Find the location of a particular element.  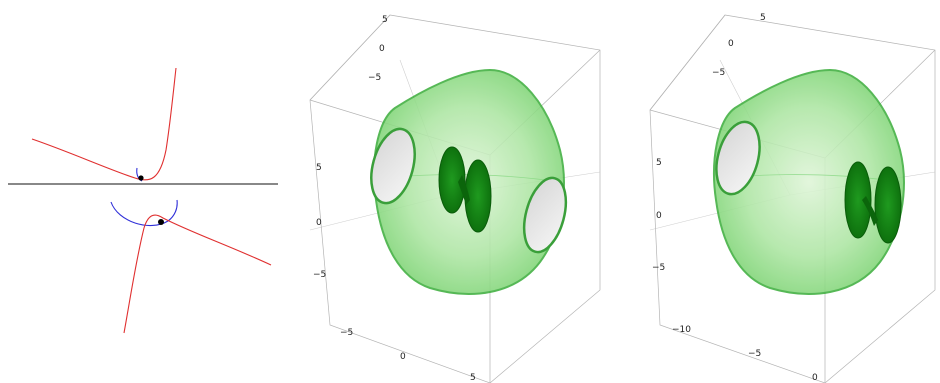

lower-contact-dot is located at coordinates (161, 222).